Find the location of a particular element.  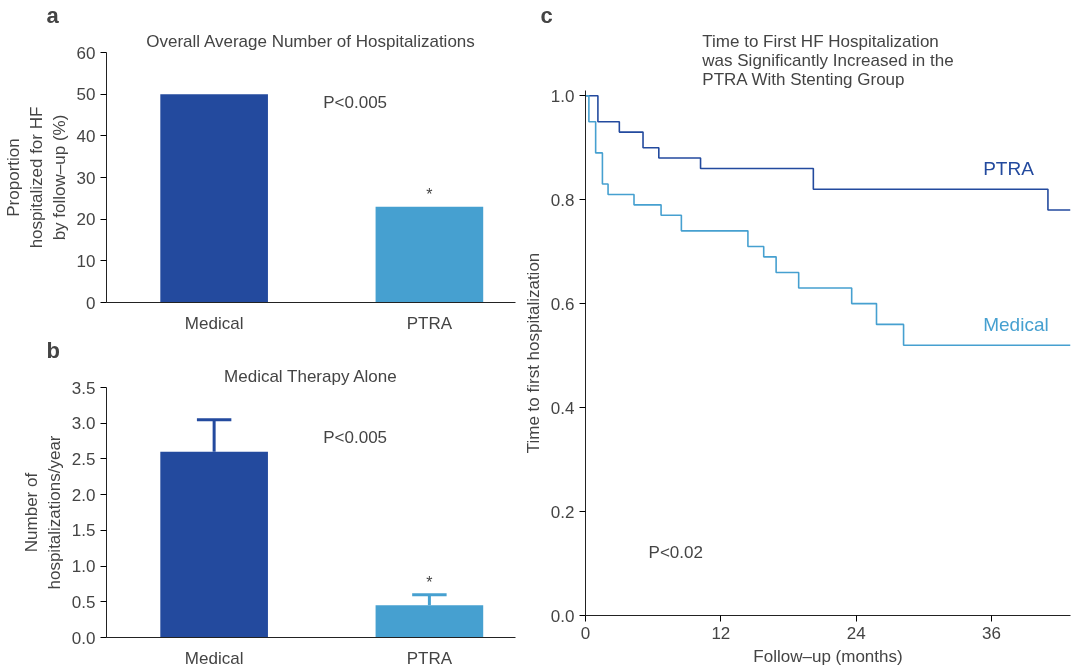

y-tick-label: 2.0 is located at coordinates (83, 495).